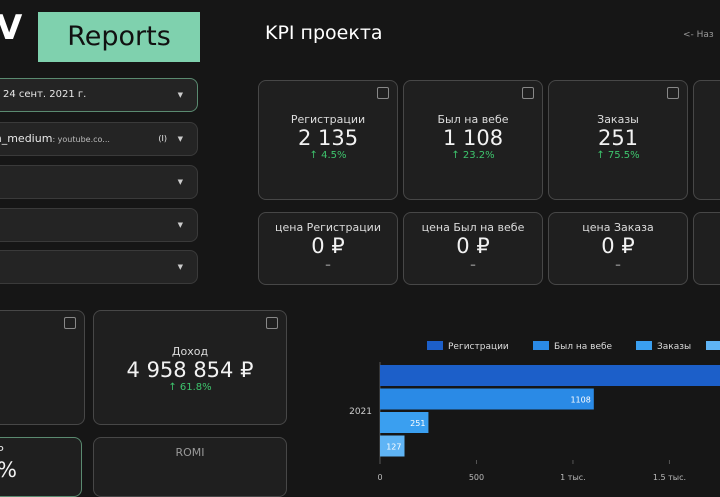 The height and width of the screenshot is (497, 720). Describe the element at coordinates (669, 476) in the screenshot. I see `x-tick-label: 1,5 тыс.` at that location.